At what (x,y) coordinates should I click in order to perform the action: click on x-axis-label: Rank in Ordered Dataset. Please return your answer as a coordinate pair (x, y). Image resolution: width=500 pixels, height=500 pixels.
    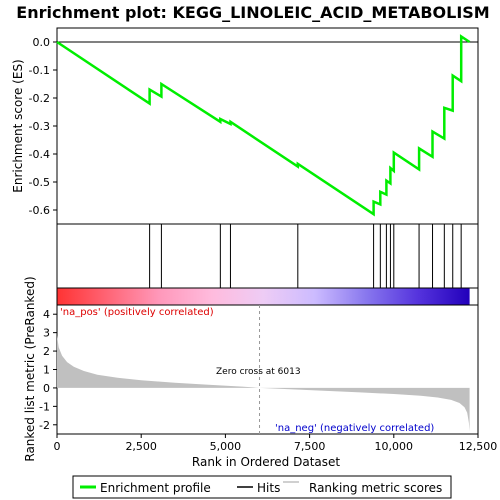
    Looking at the image, I should click on (266, 462).